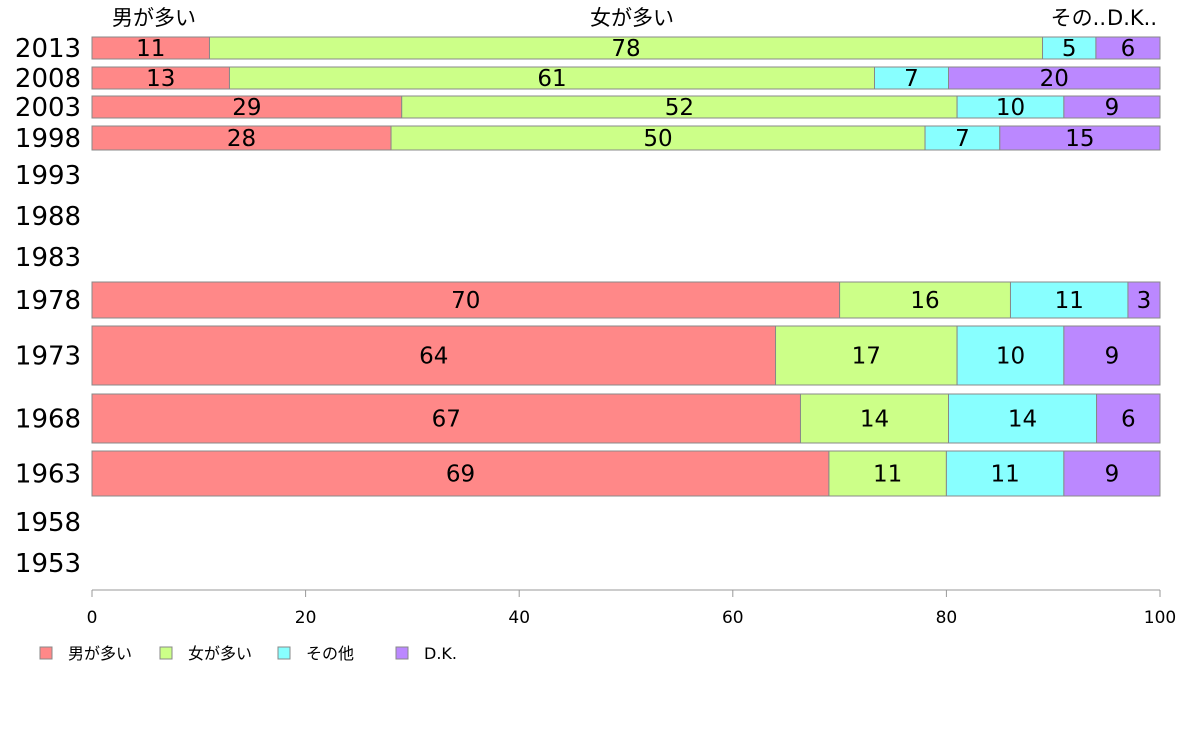 Image resolution: width=1188 pixels, height=736 pixels. What do you see at coordinates (733, 618) in the screenshot?
I see `x-tick-label: 60` at bounding box center [733, 618].